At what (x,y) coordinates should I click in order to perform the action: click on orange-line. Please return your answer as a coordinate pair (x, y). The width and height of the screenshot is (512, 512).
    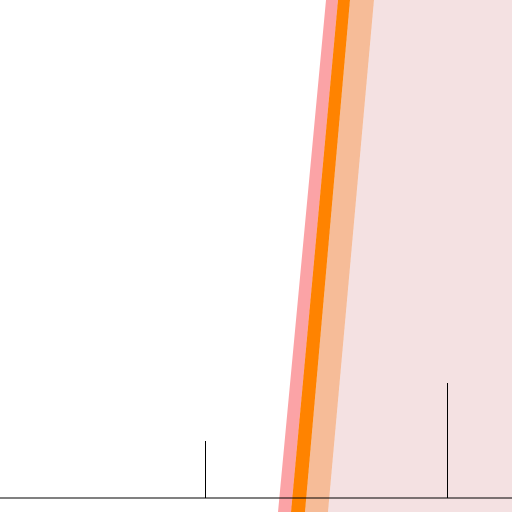
    Looking at the image, I should click on (320, 256).